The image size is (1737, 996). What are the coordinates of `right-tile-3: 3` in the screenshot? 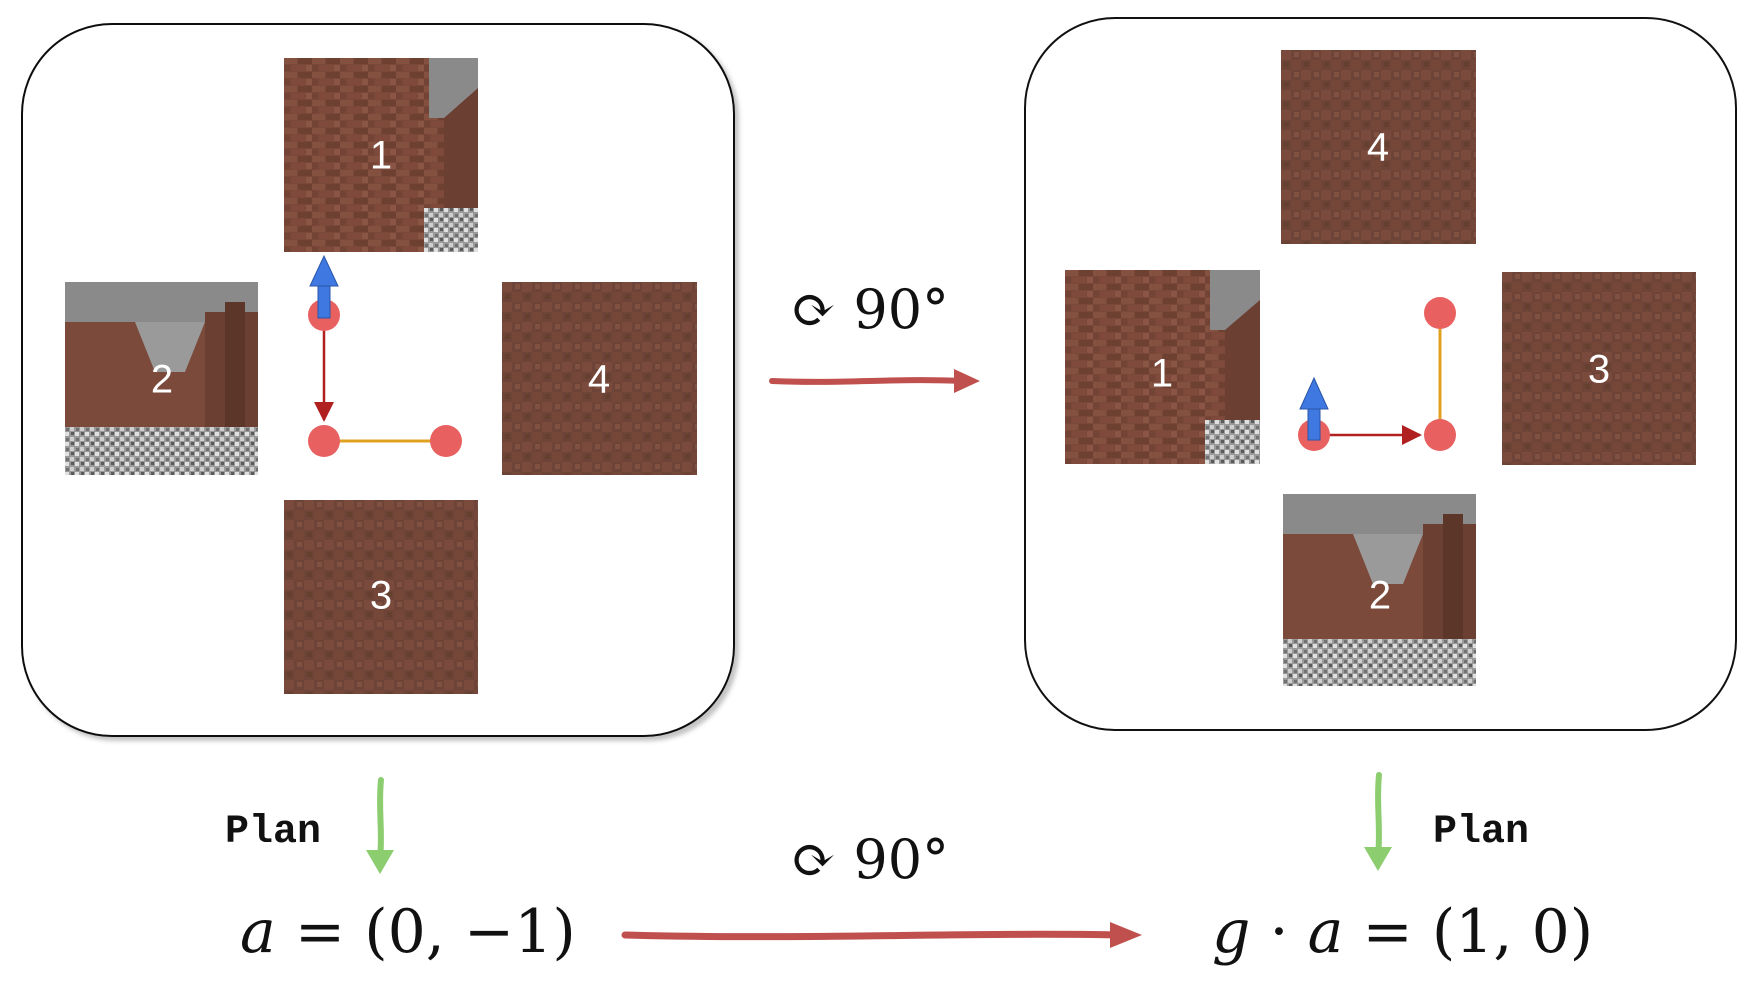 It's located at (1599, 368).